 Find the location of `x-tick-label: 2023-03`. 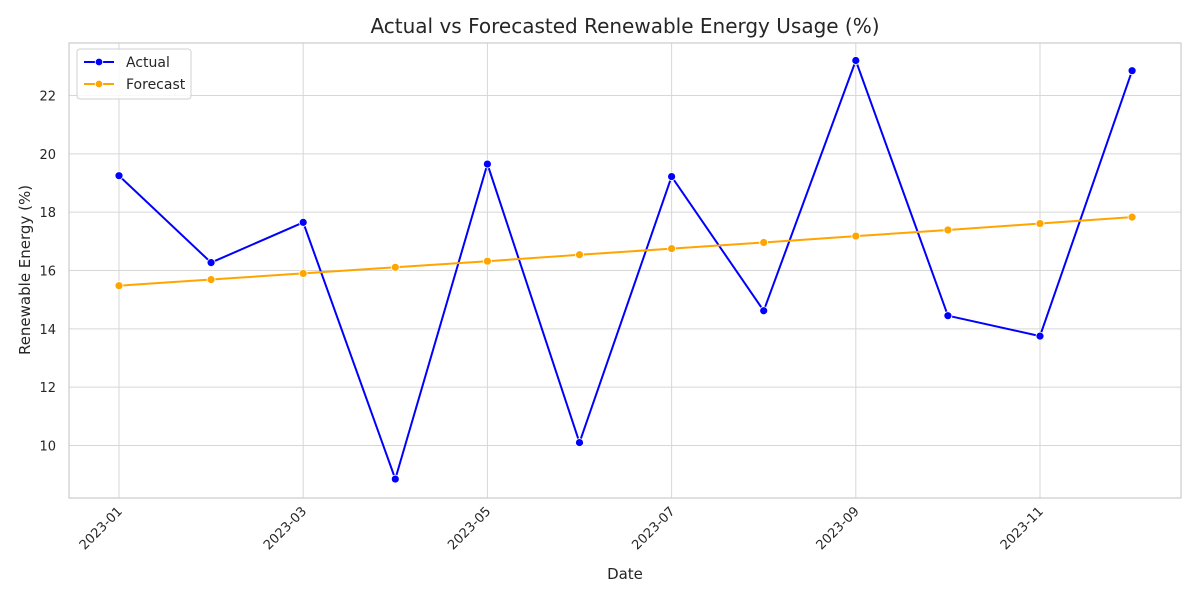

x-tick-label: 2023-03 is located at coordinates (285, 528).